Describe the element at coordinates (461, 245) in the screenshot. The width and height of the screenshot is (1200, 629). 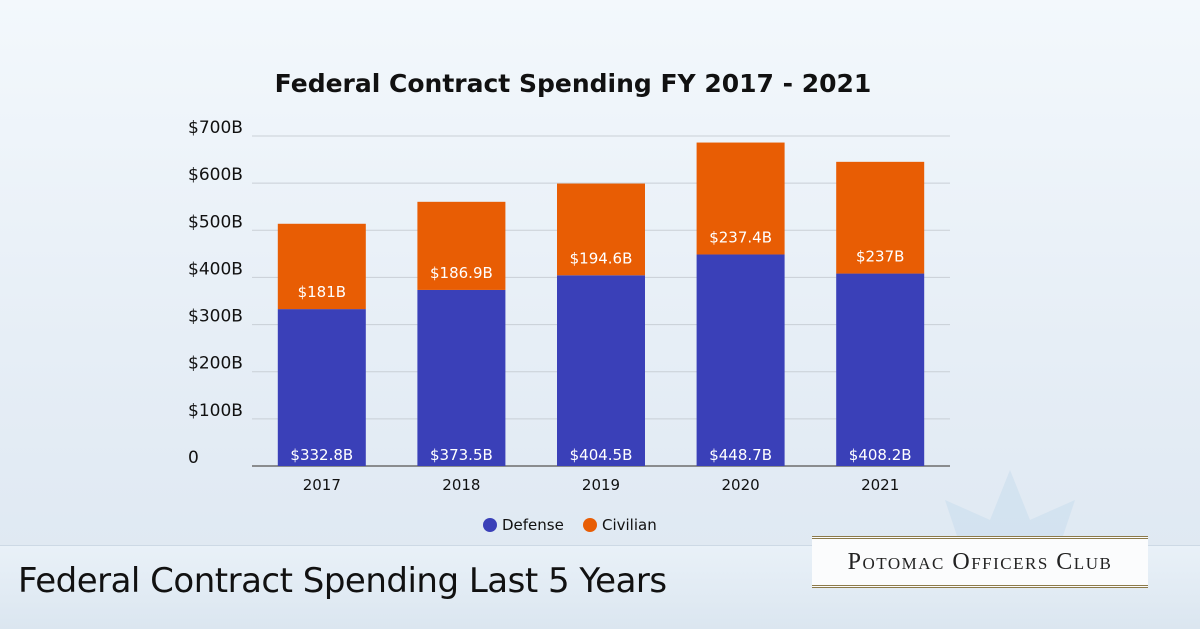
I see `bar-civilian-2018` at that location.